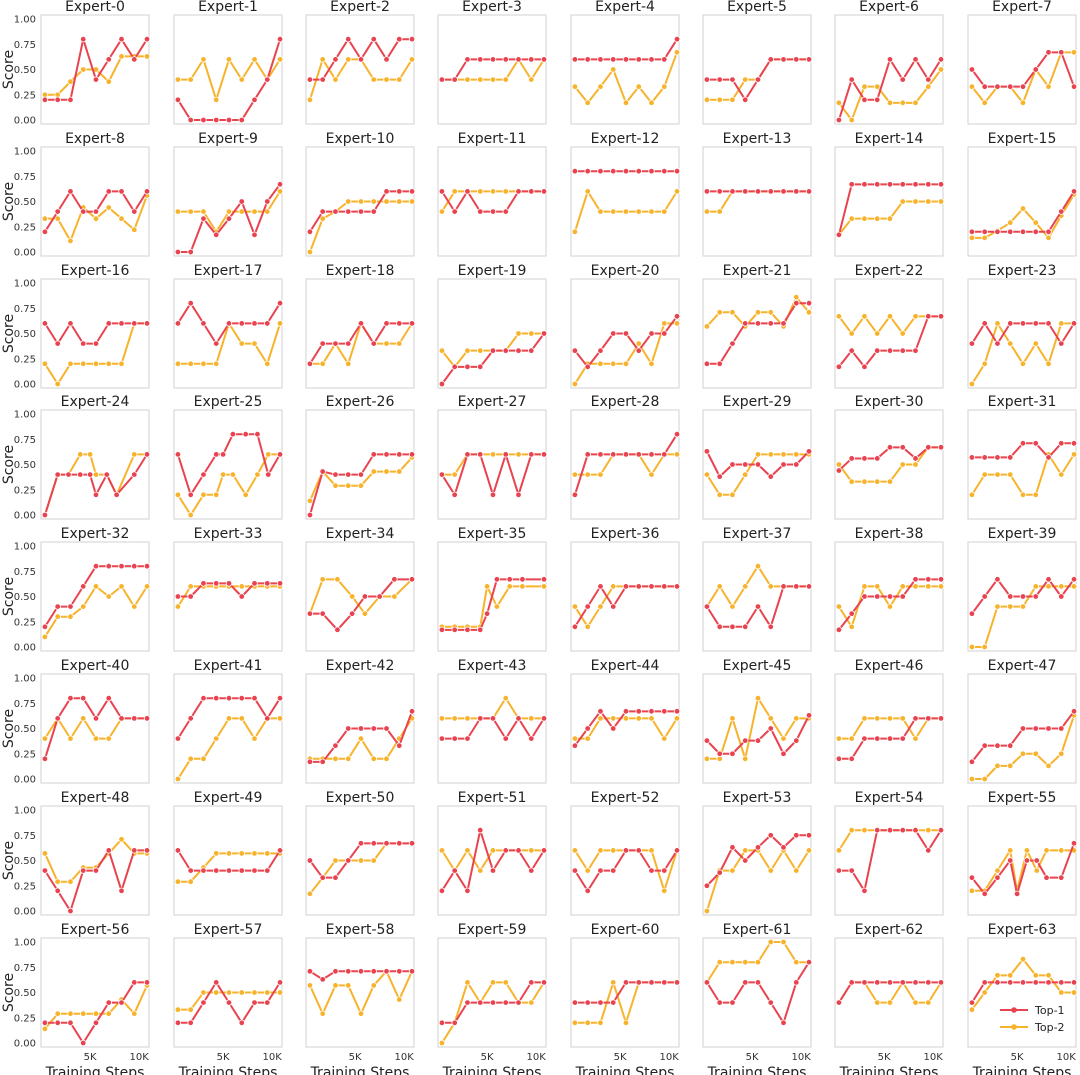 The width and height of the screenshot is (1080, 1075). Describe the element at coordinates (889, 930) in the screenshot. I see `panel-title: Expert-62` at that location.